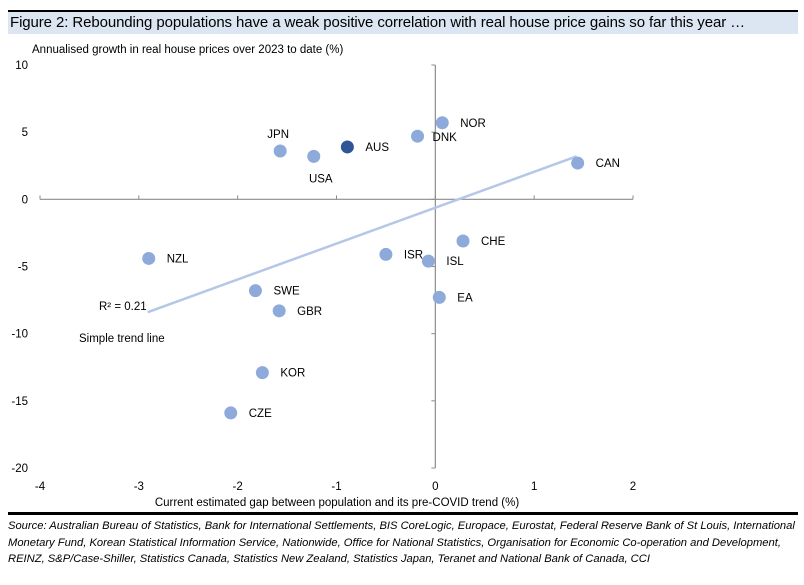 Image resolution: width=804 pixels, height=585 pixels. I want to click on data-label-nor: NOR, so click(473, 124).